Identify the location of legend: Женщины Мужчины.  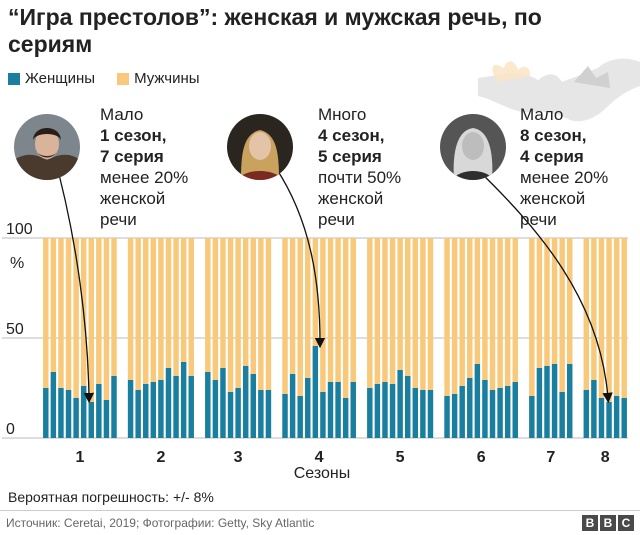
(115, 78).